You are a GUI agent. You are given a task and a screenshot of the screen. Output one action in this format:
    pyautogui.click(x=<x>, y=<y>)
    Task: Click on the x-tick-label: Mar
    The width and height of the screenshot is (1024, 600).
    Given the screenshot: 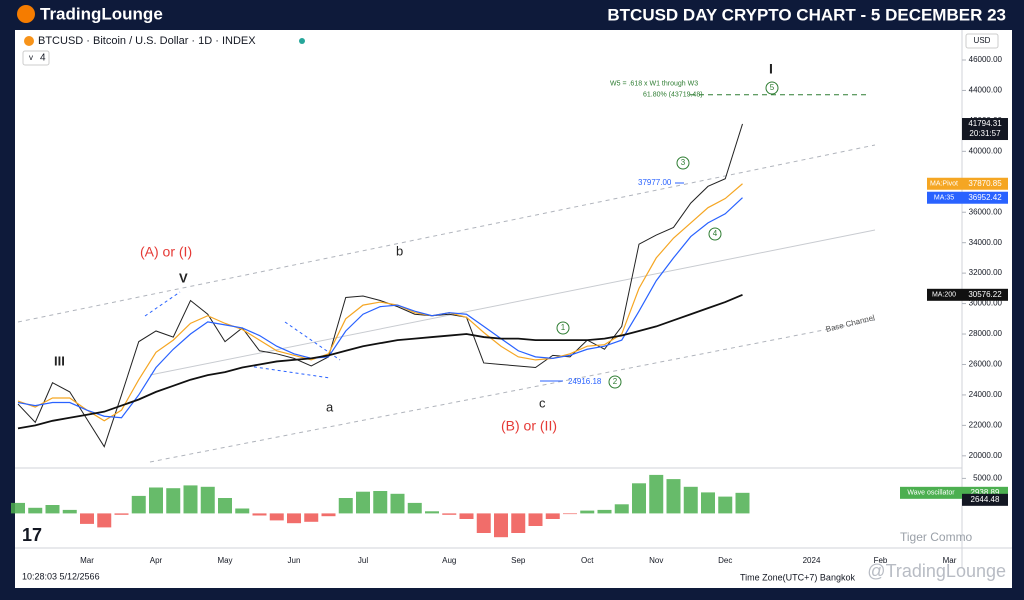 What is the action you would take?
    pyautogui.click(x=87, y=560)
    